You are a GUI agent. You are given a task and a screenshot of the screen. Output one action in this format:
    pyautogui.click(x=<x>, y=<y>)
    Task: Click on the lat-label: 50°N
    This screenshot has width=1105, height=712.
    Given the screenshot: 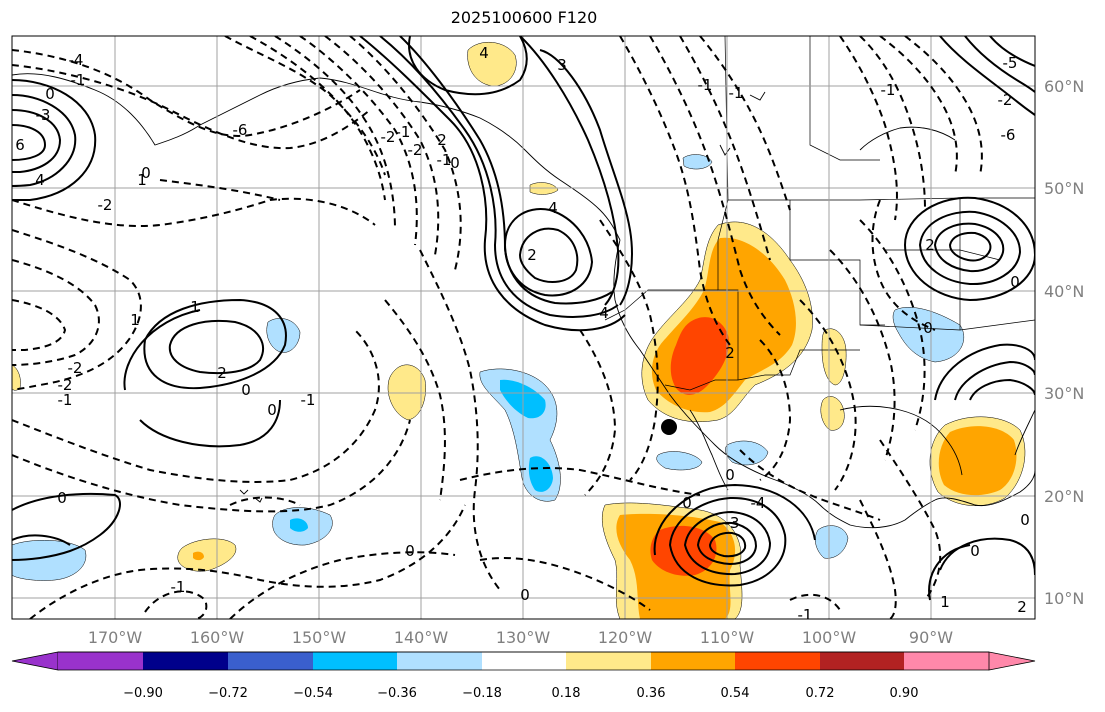 What is the action you would take?
    pyautogui.click(x=1064, y=188)
    